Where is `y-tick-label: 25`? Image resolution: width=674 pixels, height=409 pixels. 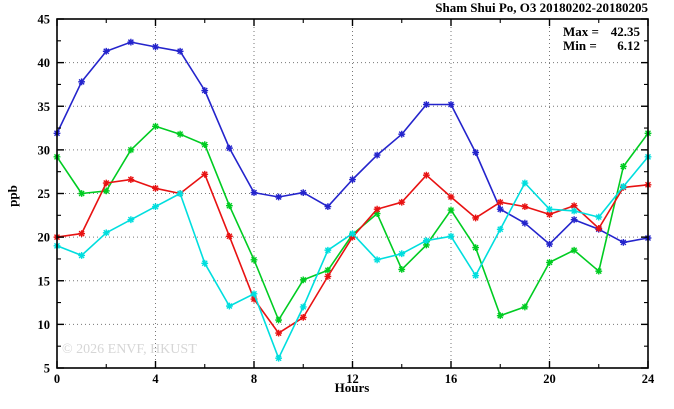
y-tick-label: 25 is located at coordinates (44, 194).